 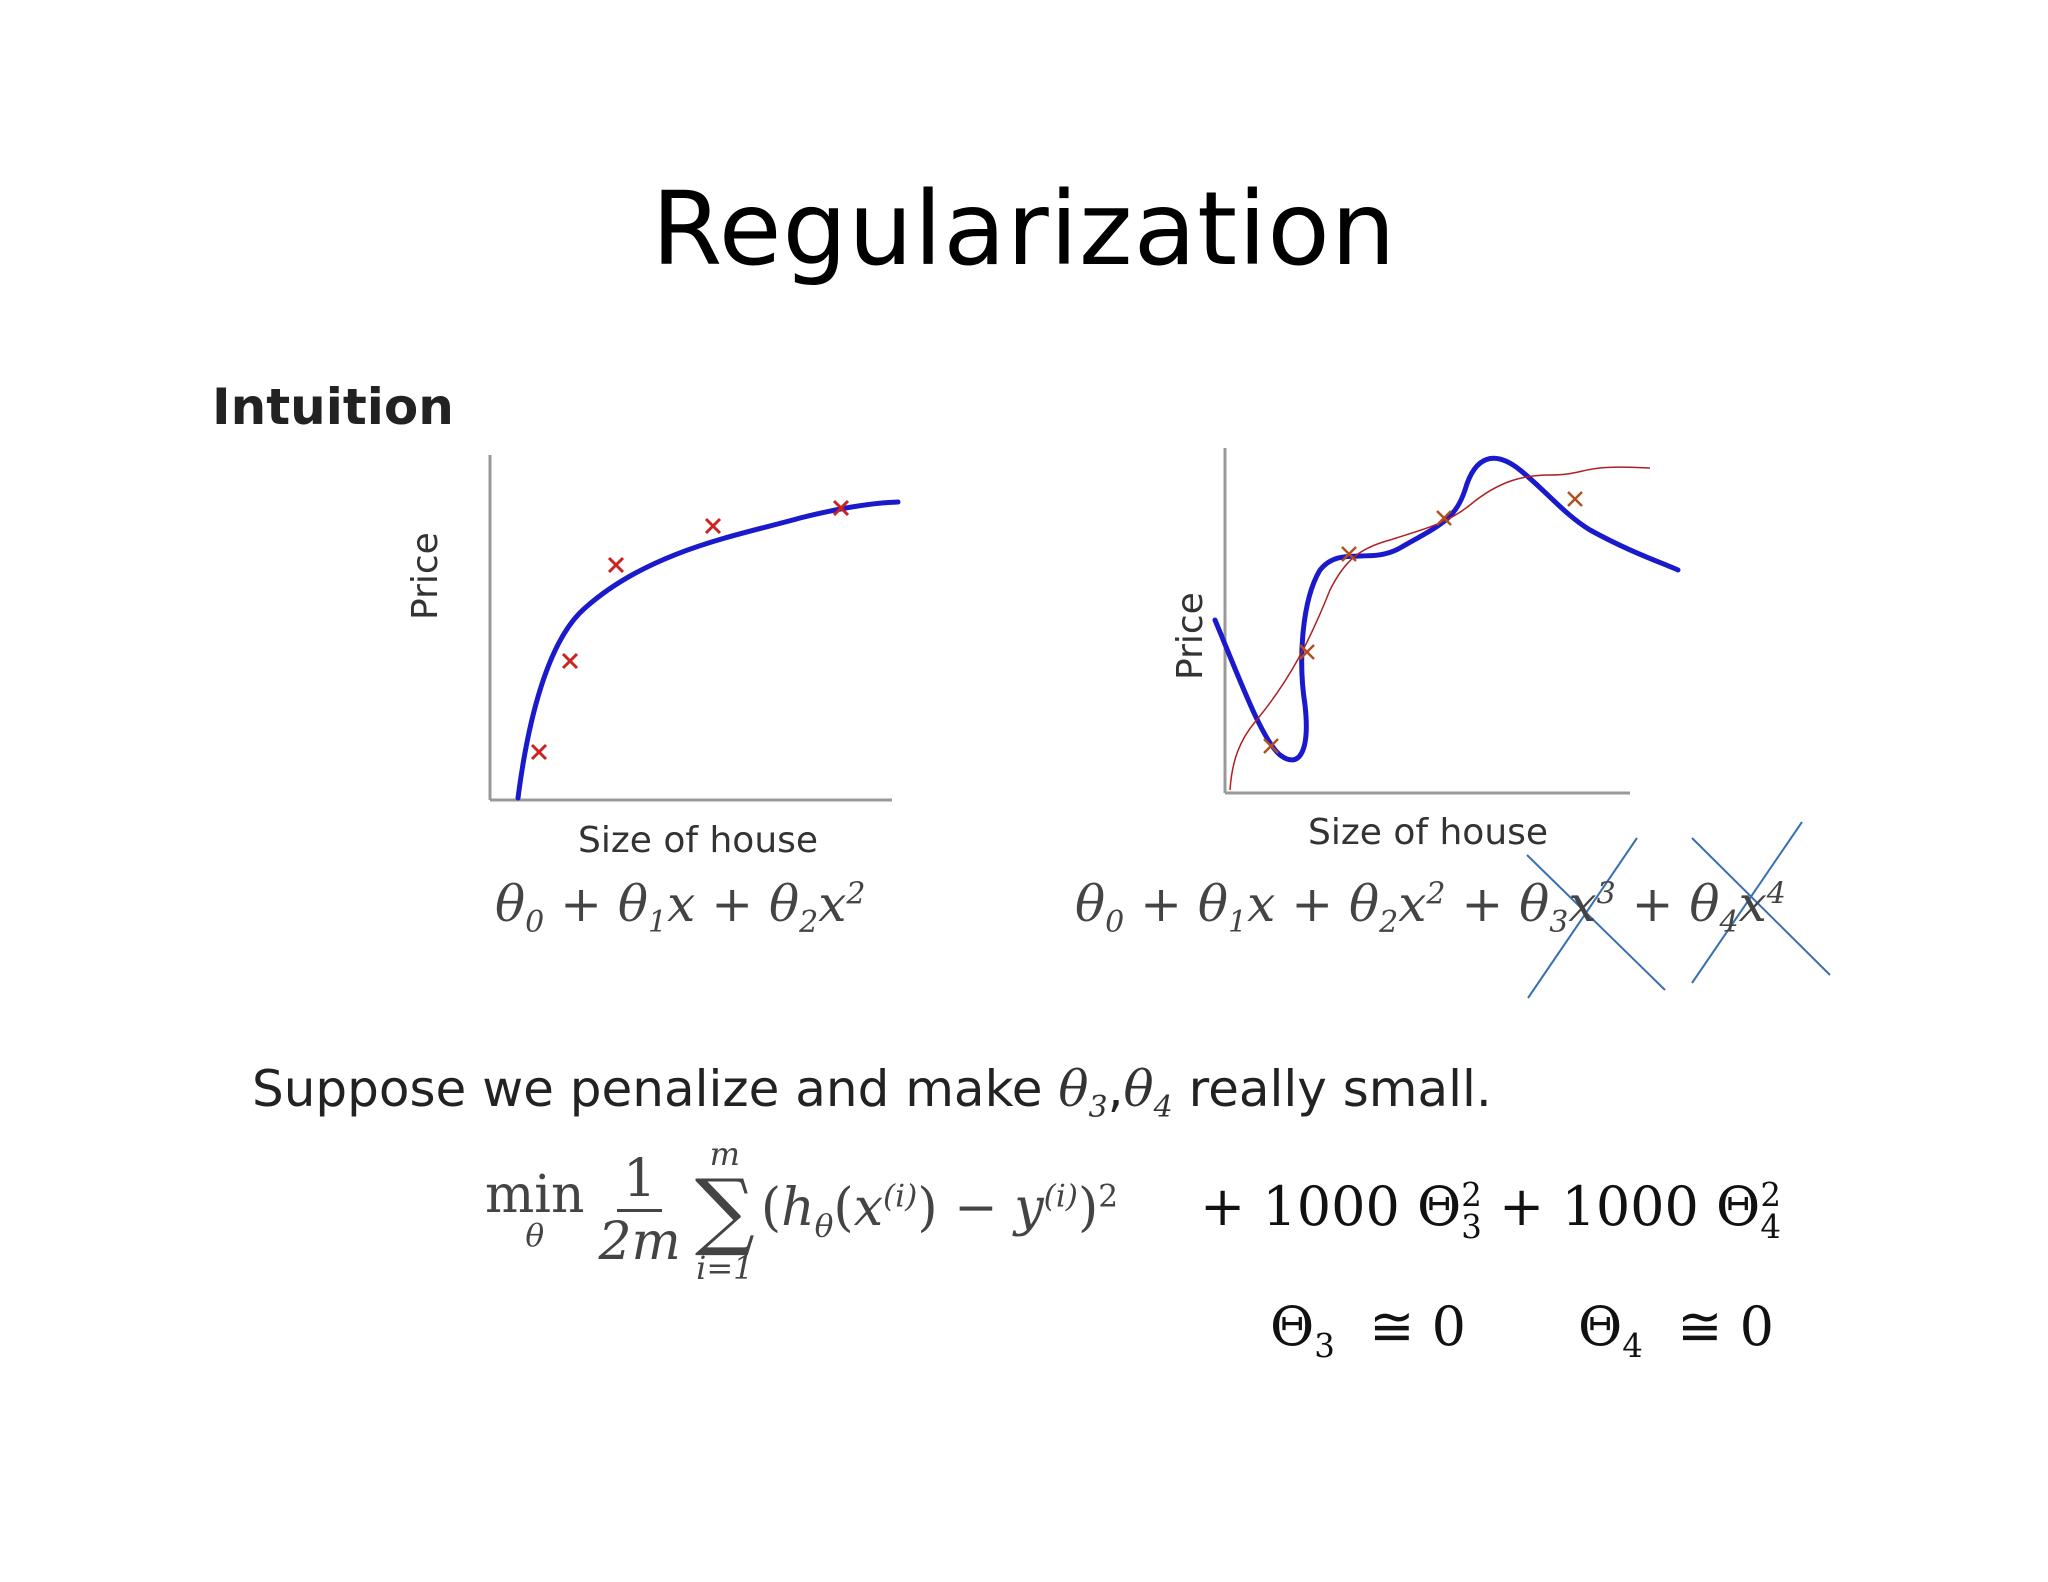 I want to click on theta3-approx: Θ3 ≅ 0, so click(x=1368, y=1330).